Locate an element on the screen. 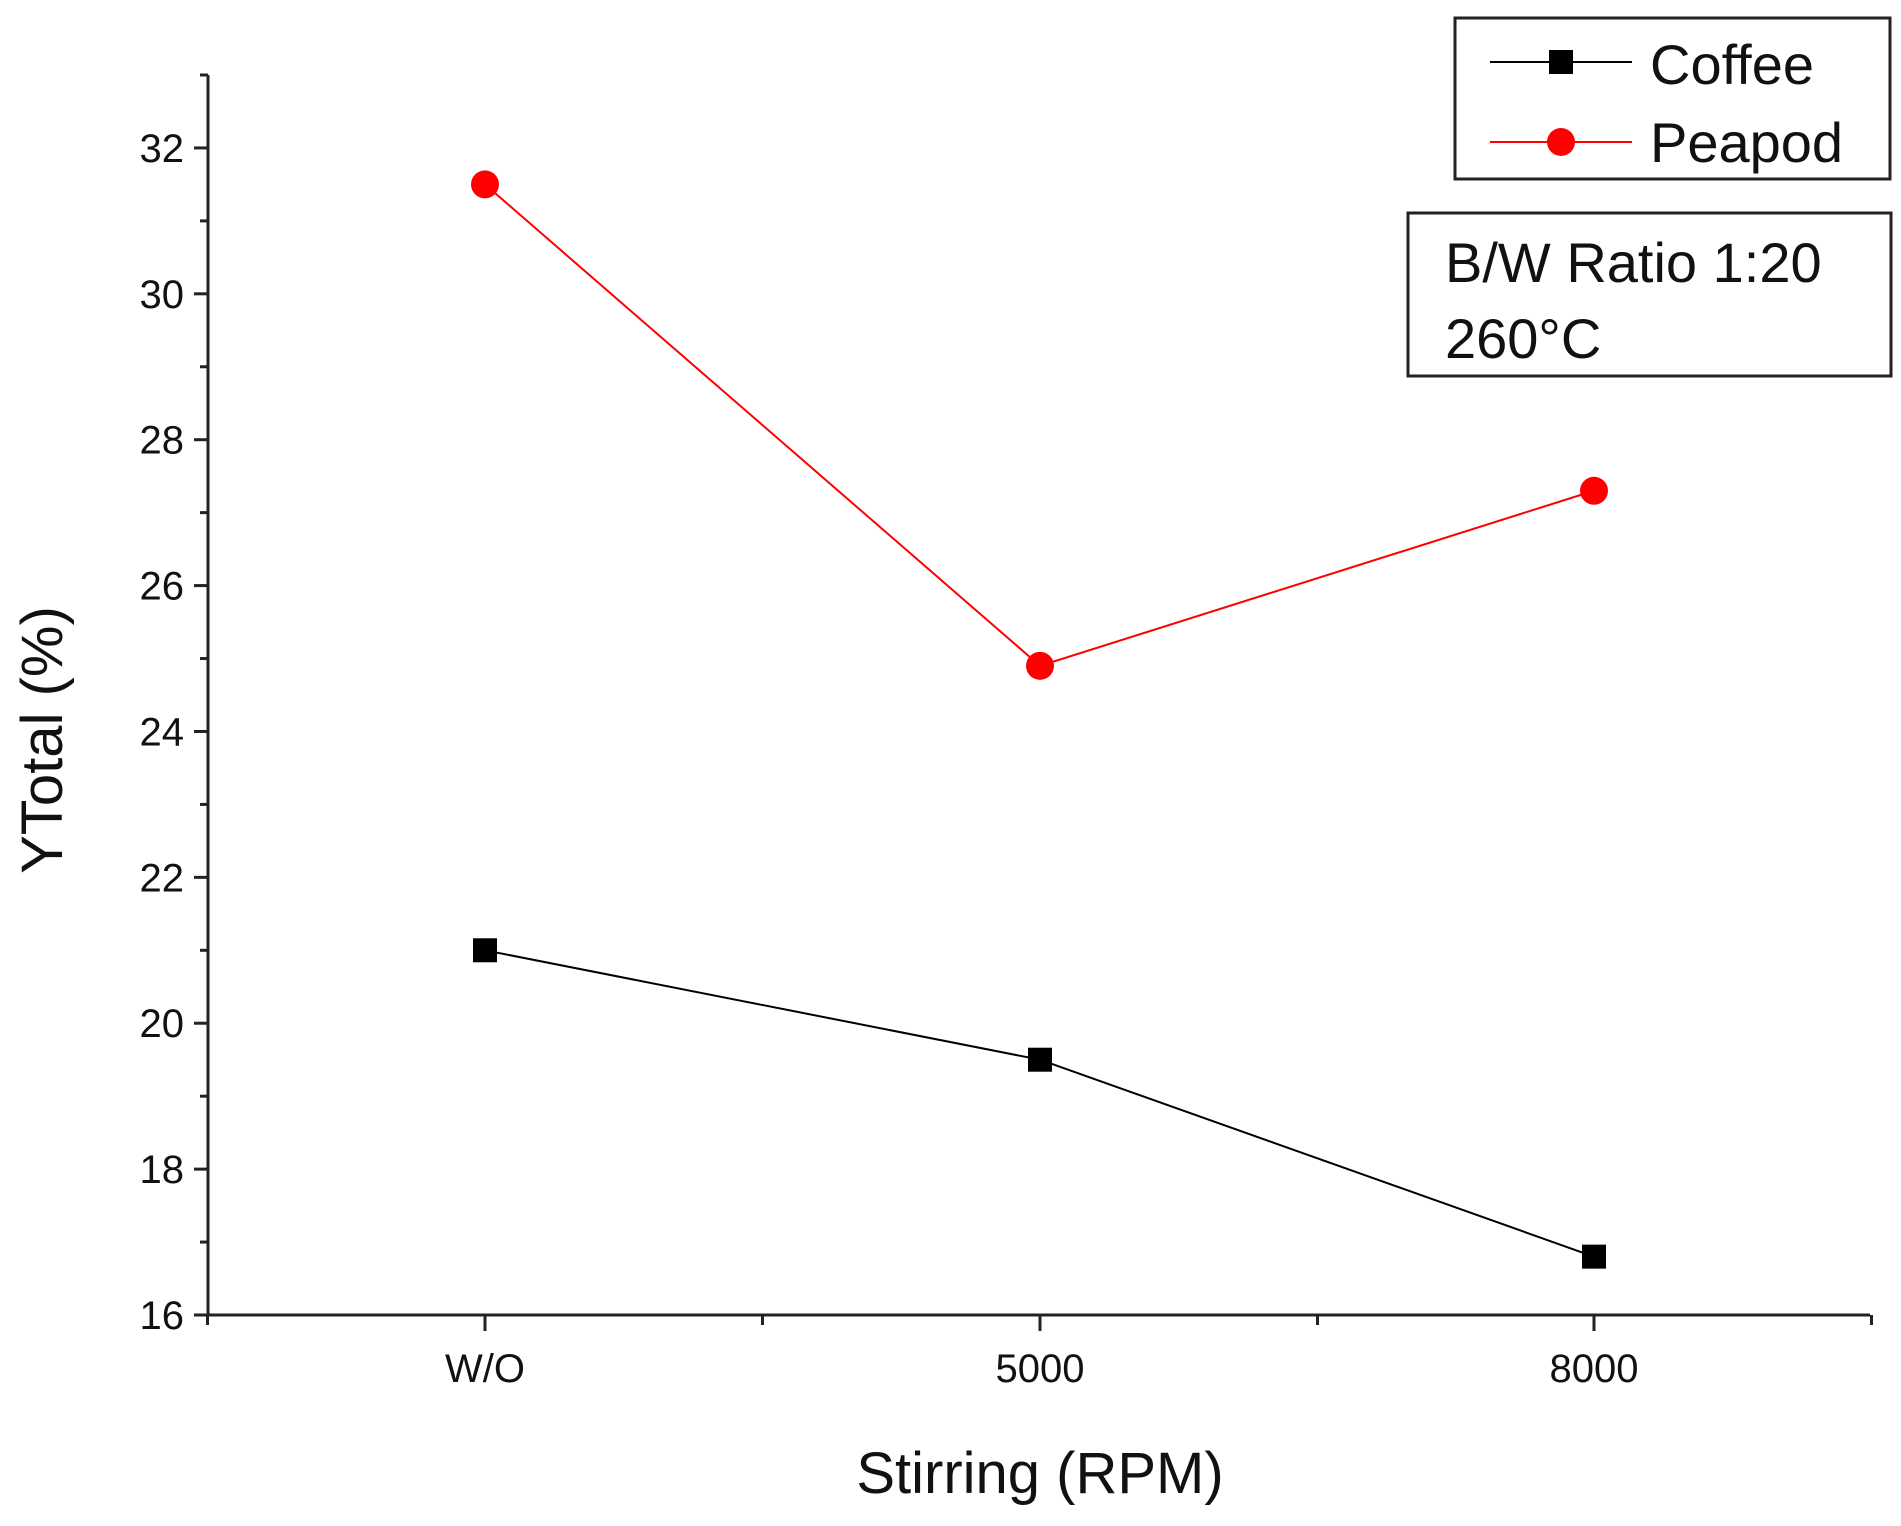  annotation-box is located at coordinates (1649, 294).